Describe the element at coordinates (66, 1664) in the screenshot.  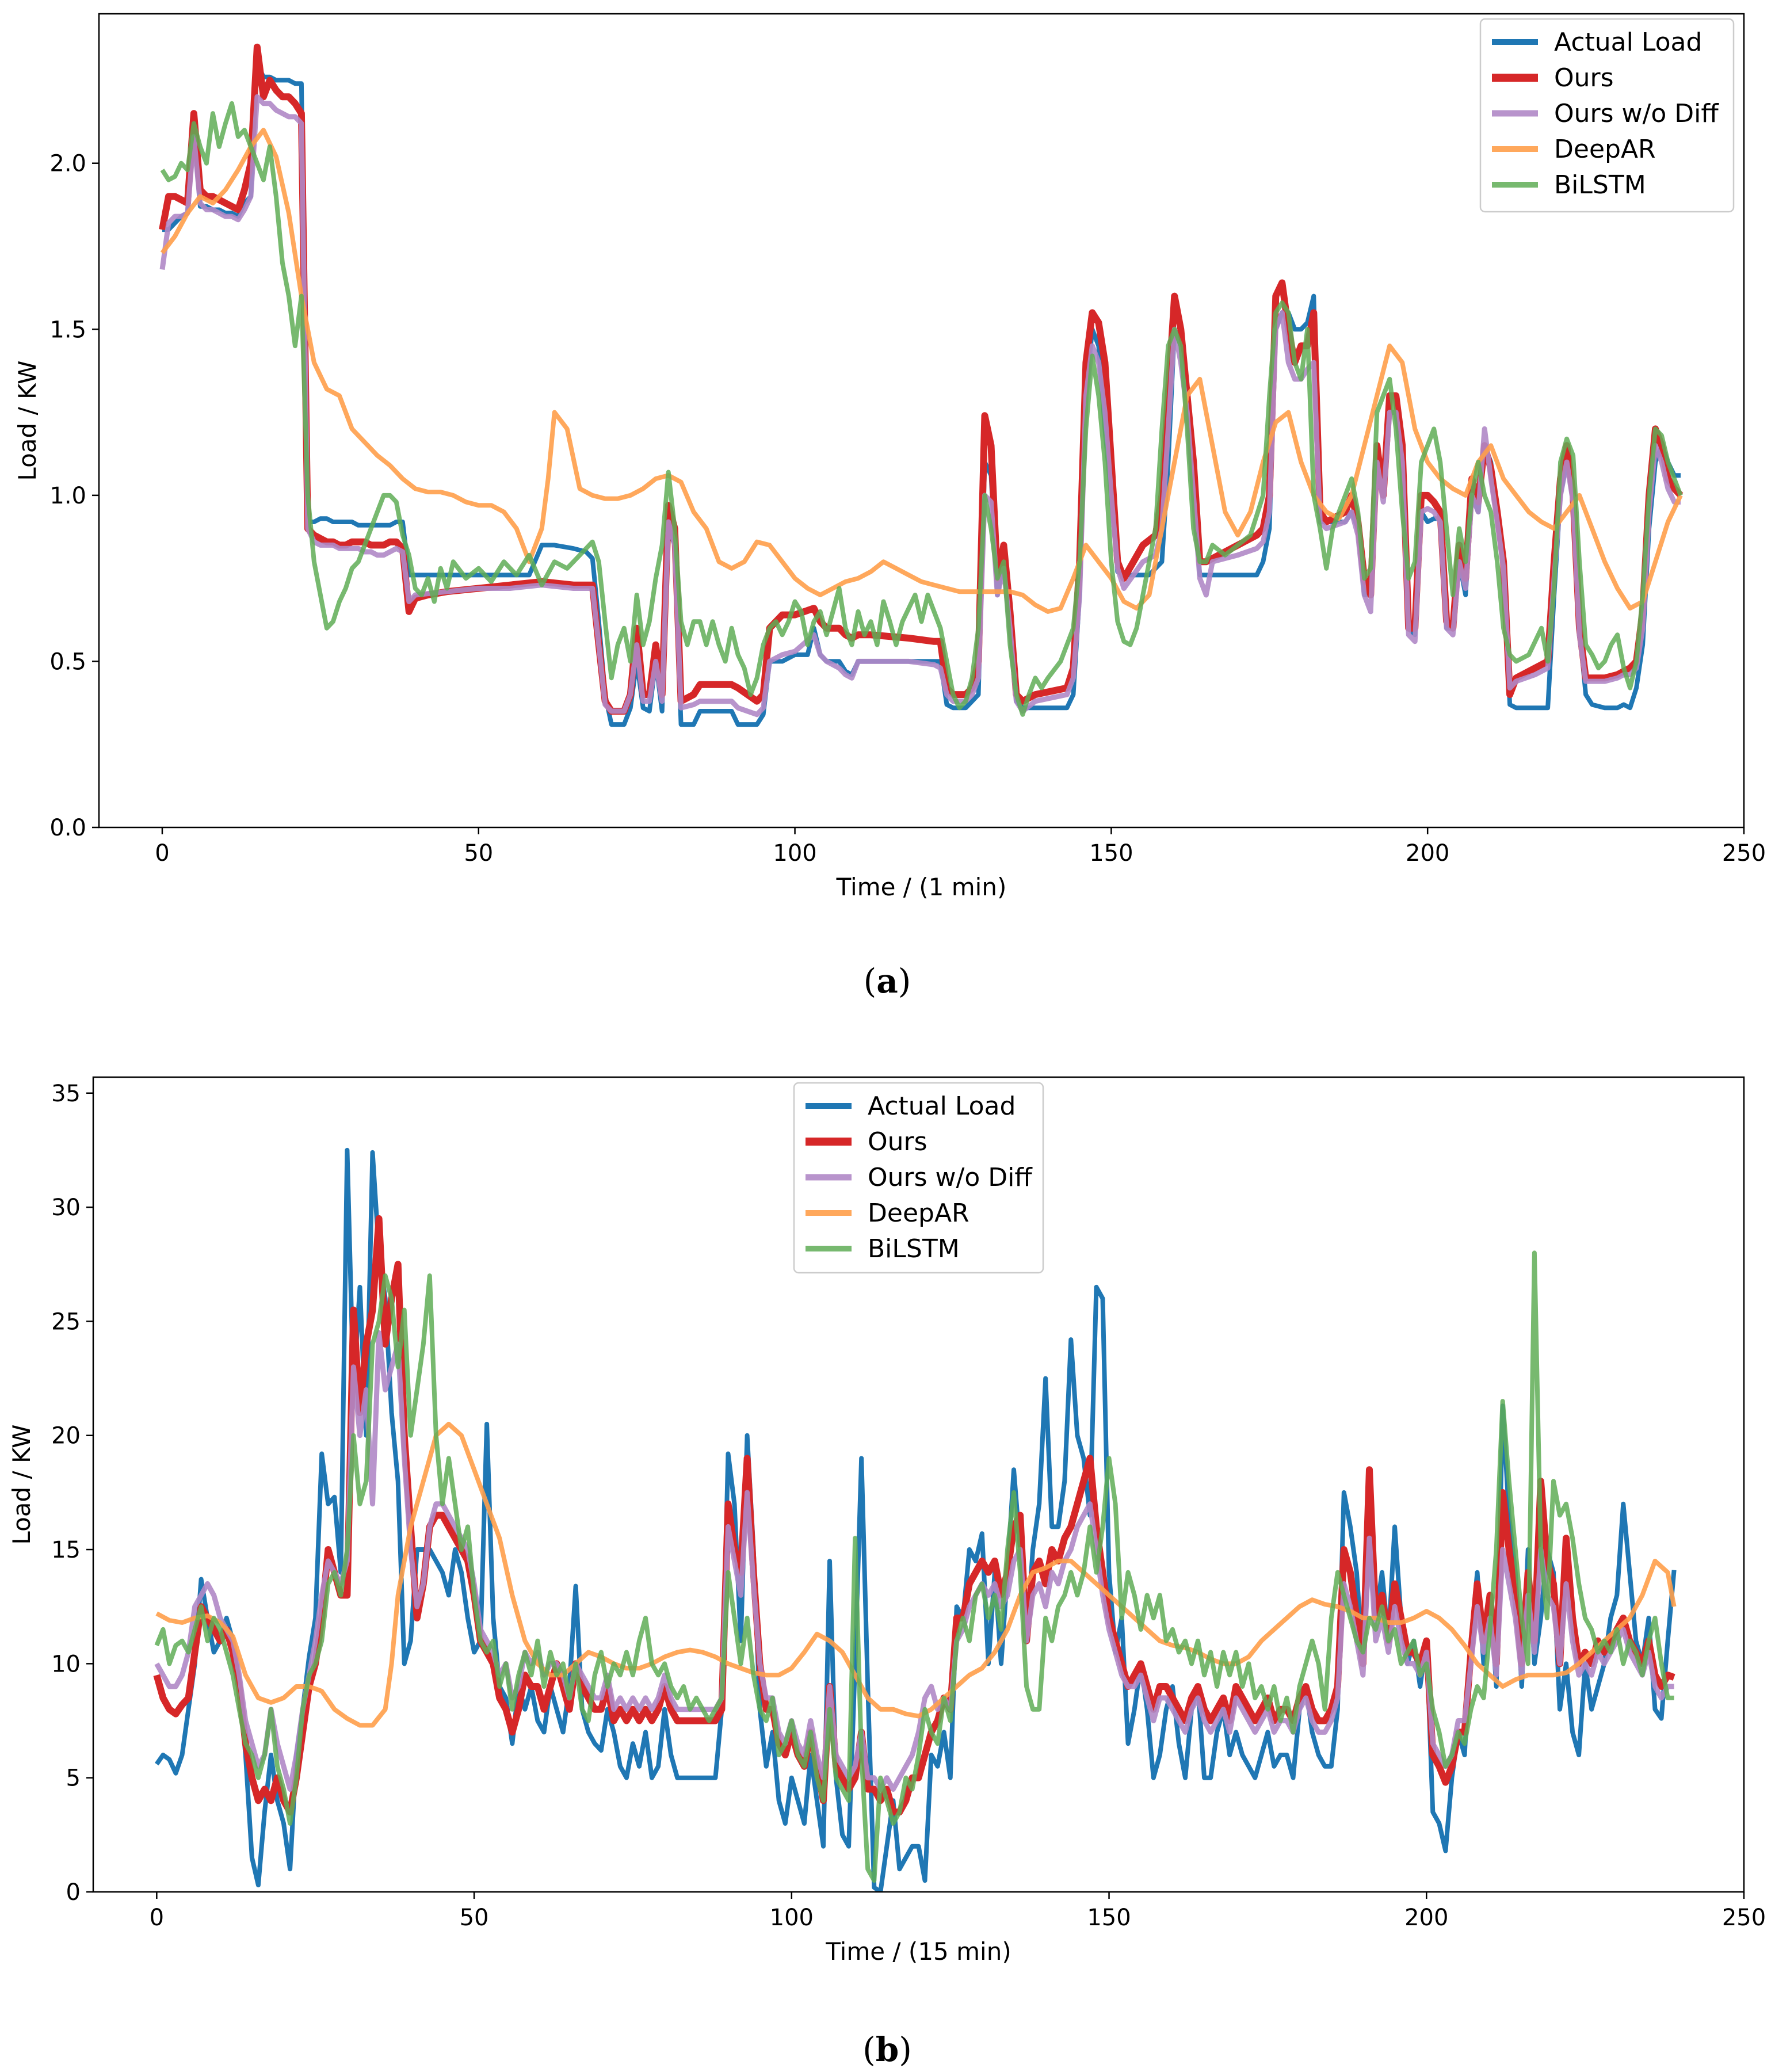
I see `y-tick-label: 10` at that location.